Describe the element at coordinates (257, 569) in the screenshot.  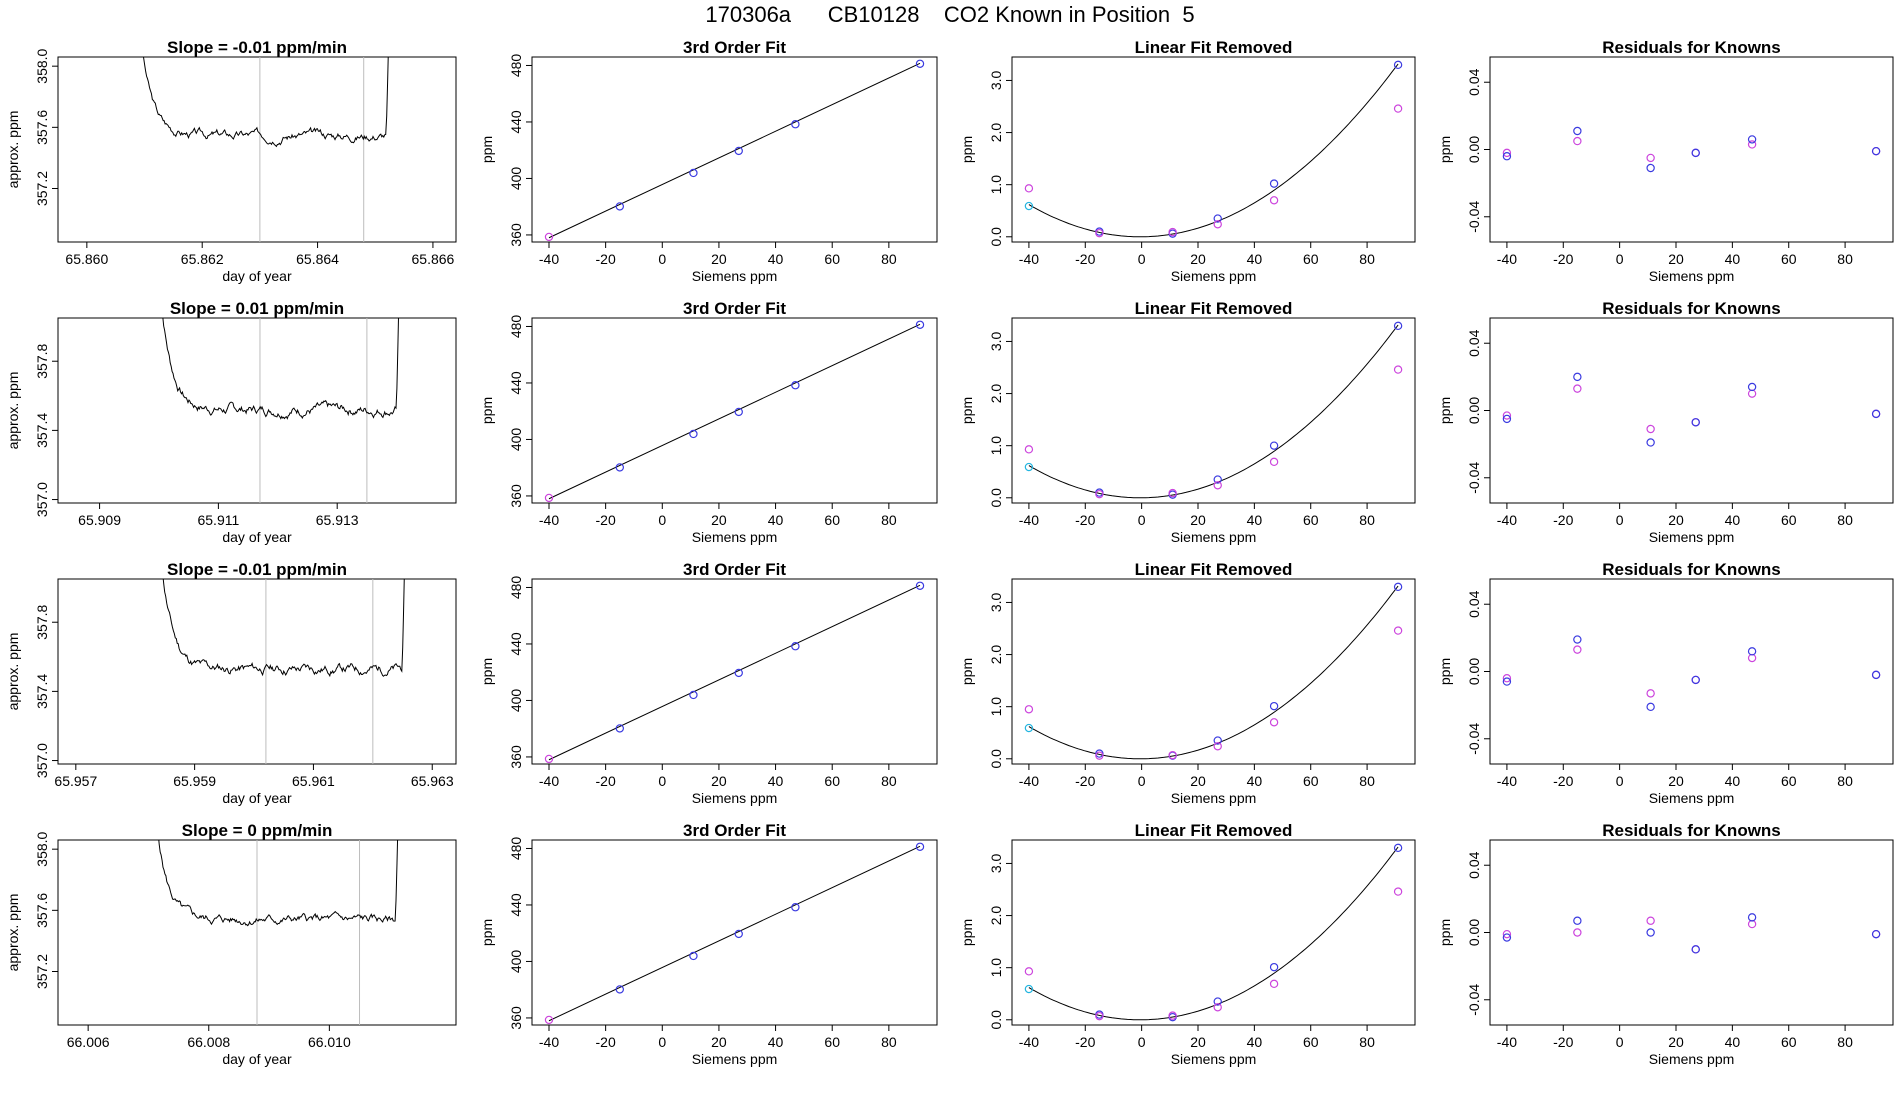
I see `chart-title: Slope = -0.01 ppm/min` at that location.